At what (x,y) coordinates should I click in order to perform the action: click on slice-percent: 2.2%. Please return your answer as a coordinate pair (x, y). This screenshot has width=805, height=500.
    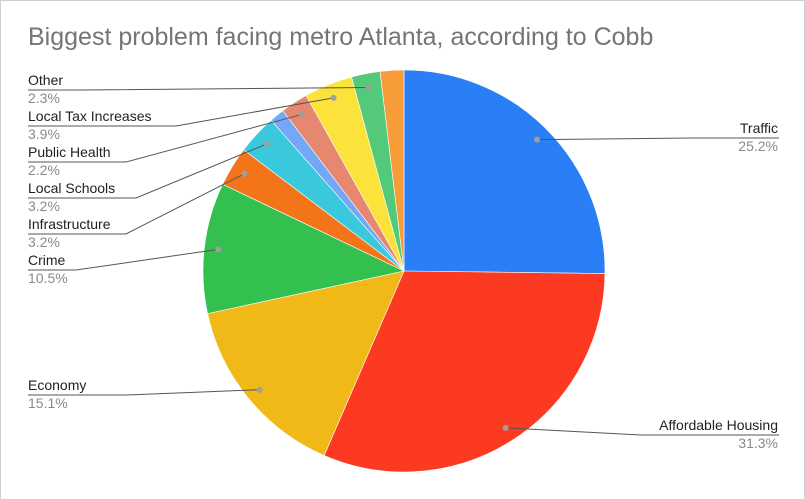
    Looking at the image, I should click on (44, 170).